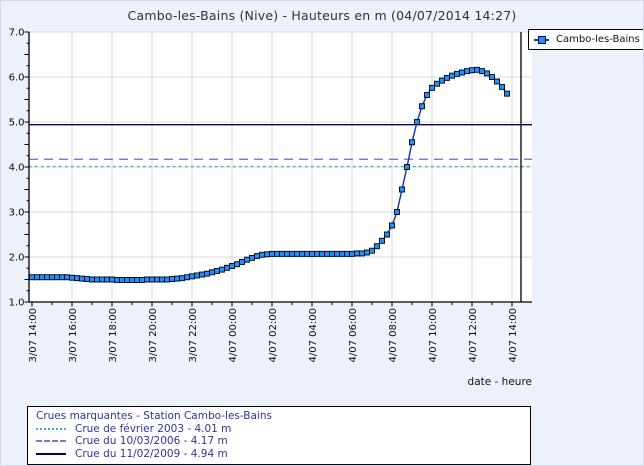 This screenshot has width=644, height=466. I want to click on y-tick-label: 1.0, so click(17, 303).